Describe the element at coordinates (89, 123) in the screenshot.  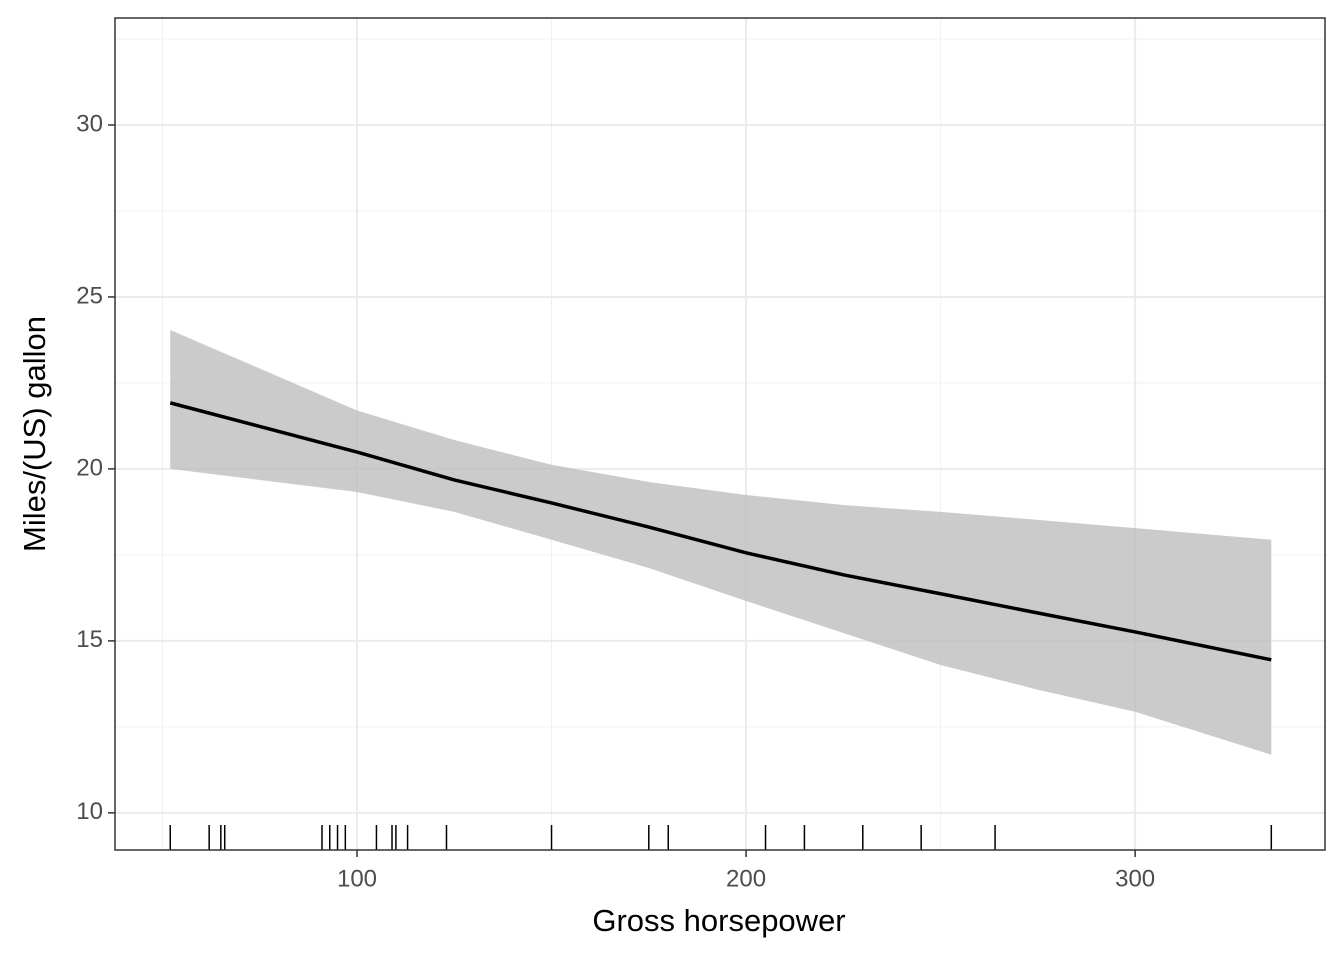
I see `y-tick-label: 30` at that location.